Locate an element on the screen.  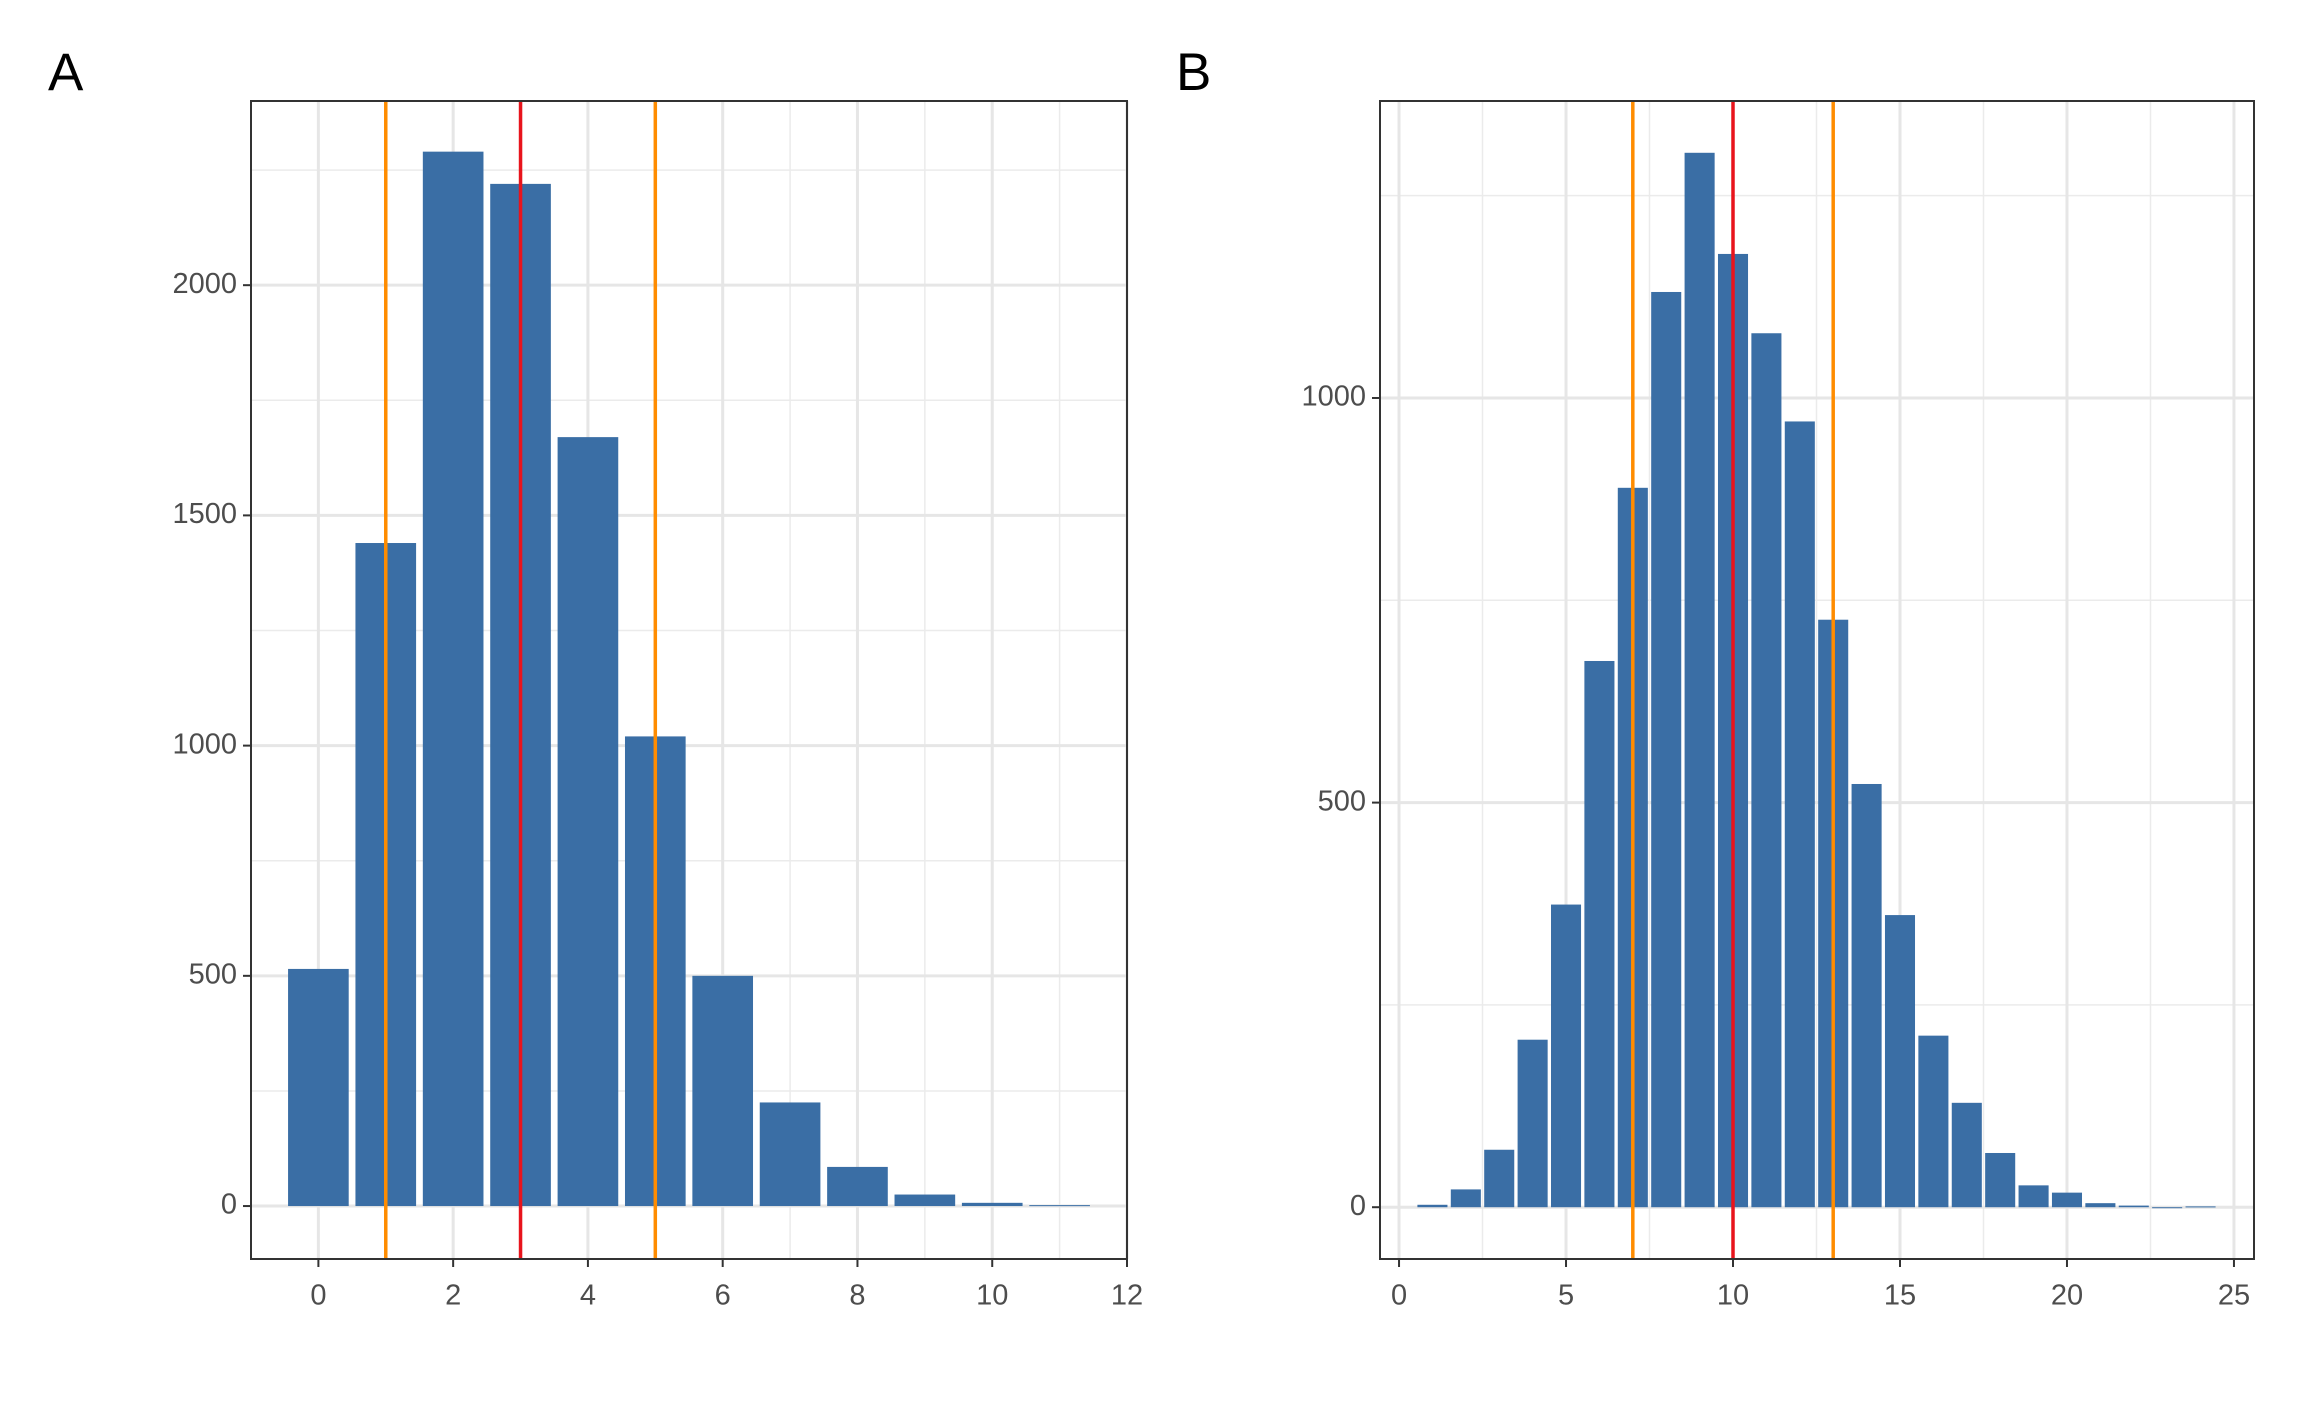
panel-label: A is located at coordinates (66, 72).